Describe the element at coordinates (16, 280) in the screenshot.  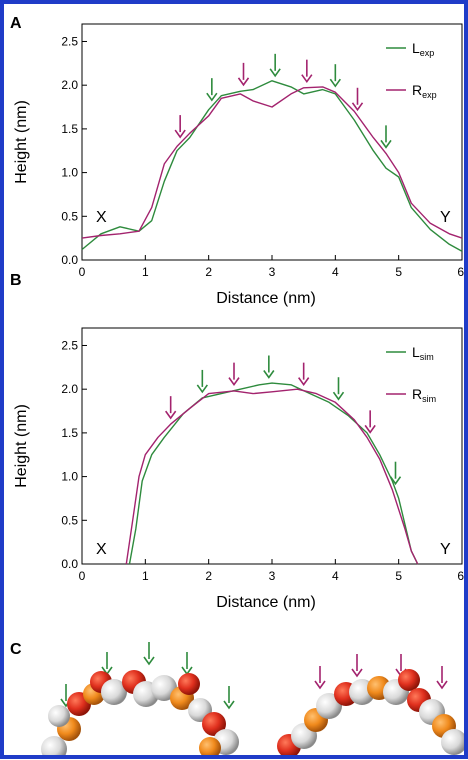
I see `panel-label-b: B` at that location.